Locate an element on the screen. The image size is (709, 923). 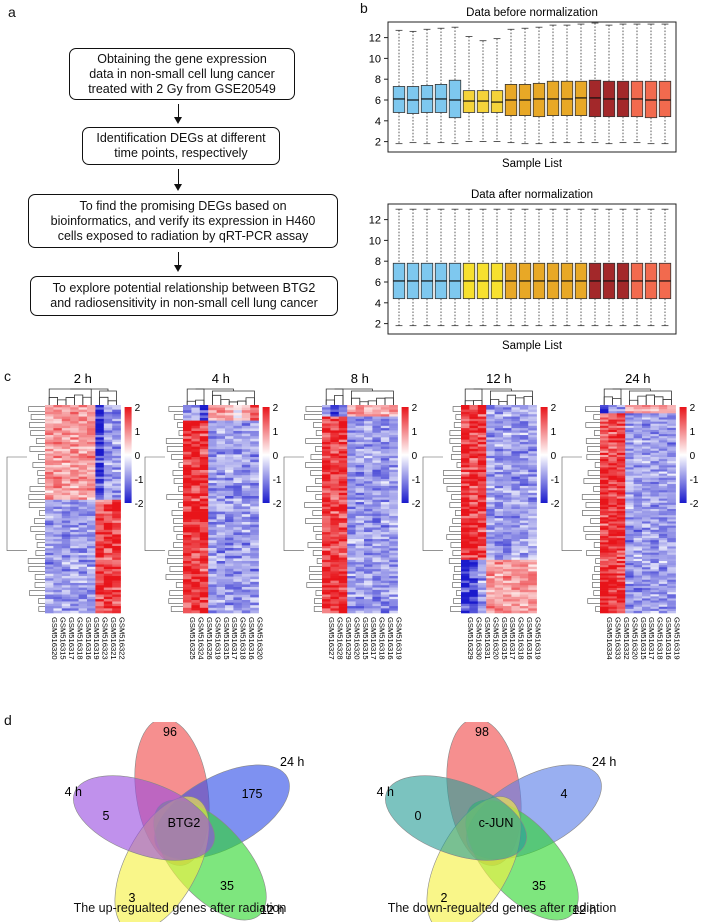
sample-label: GSM516315 is located at coordinates (365, 638).